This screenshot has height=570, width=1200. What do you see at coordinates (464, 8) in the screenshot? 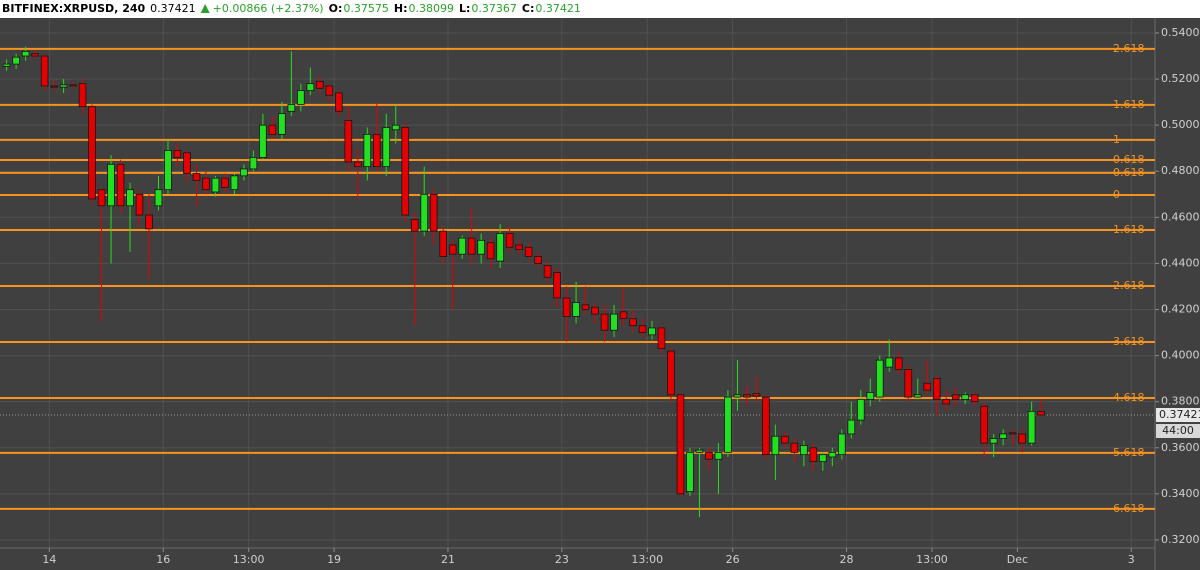
I see `header-text: L:` at bounding box center [464, 8].